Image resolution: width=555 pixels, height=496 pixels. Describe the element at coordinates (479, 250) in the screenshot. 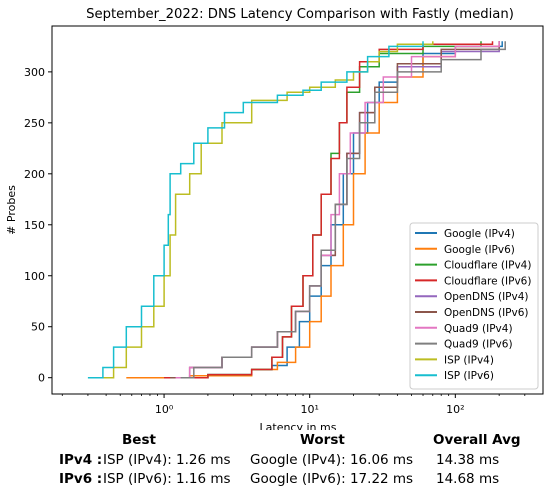

I see `legend-label-google-ipv6: Google (IPv6)` at that location.